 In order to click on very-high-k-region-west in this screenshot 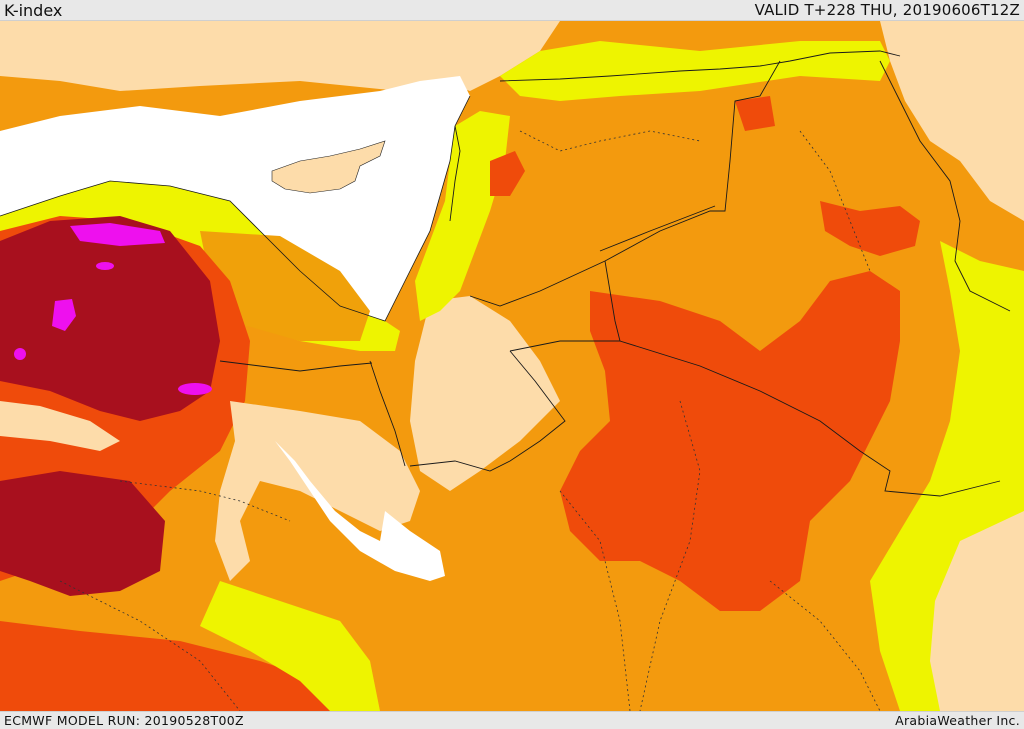, I will do `click(110, 318)`.